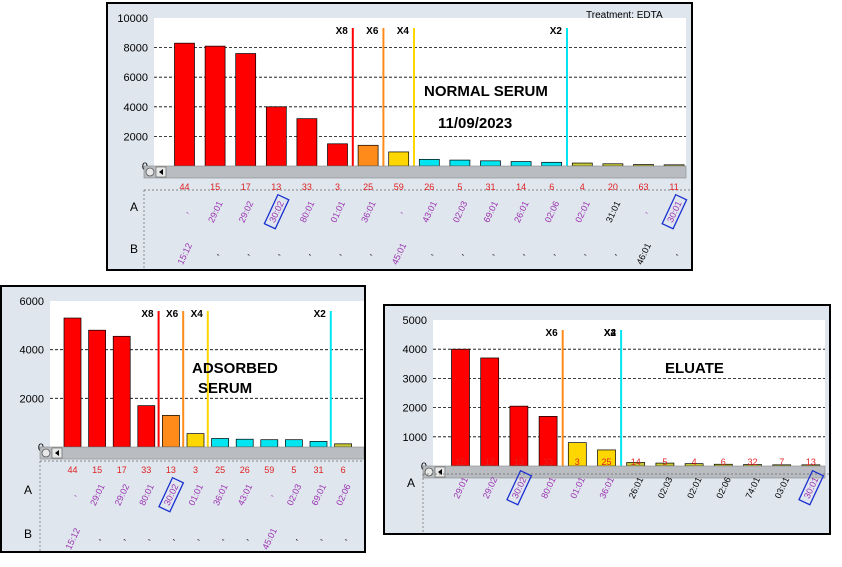 This screenshot has width=842, height=567. What do you see at coordinates (136, 49) in the screenshot?
I see `y-tick-label: 8000` at bounding box center [136, 49].